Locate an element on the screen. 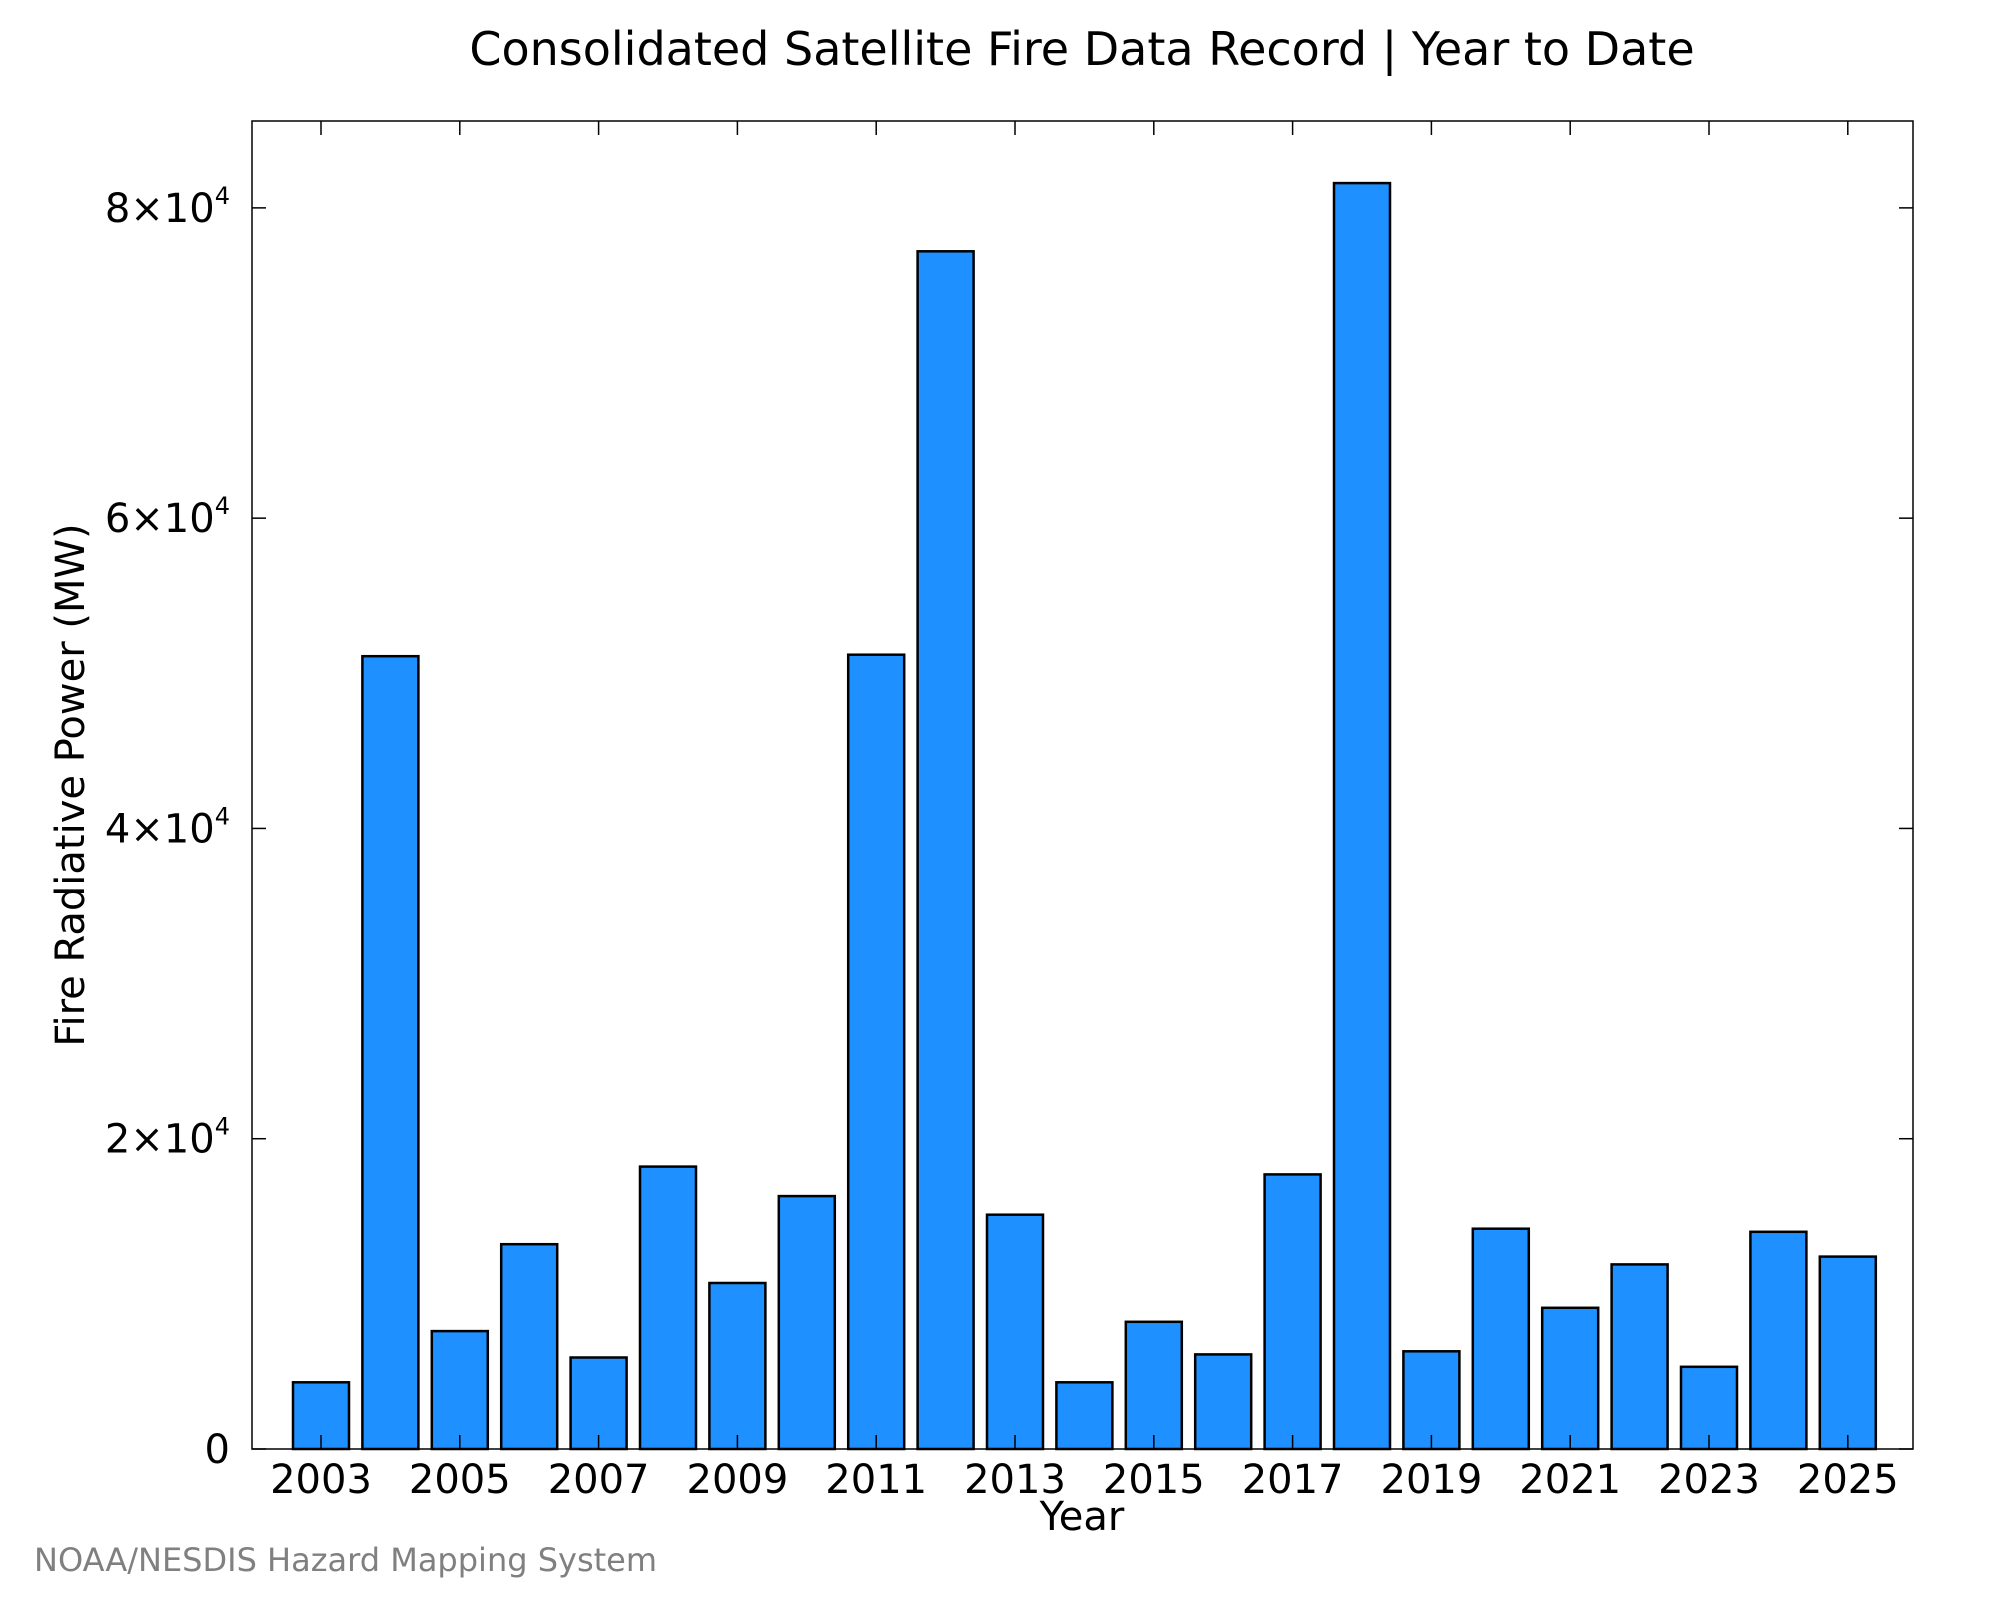 Image resolution: width=2000 pixels, height=1600 pixels. bar-2025 is located at coordinates (1848, 1353).